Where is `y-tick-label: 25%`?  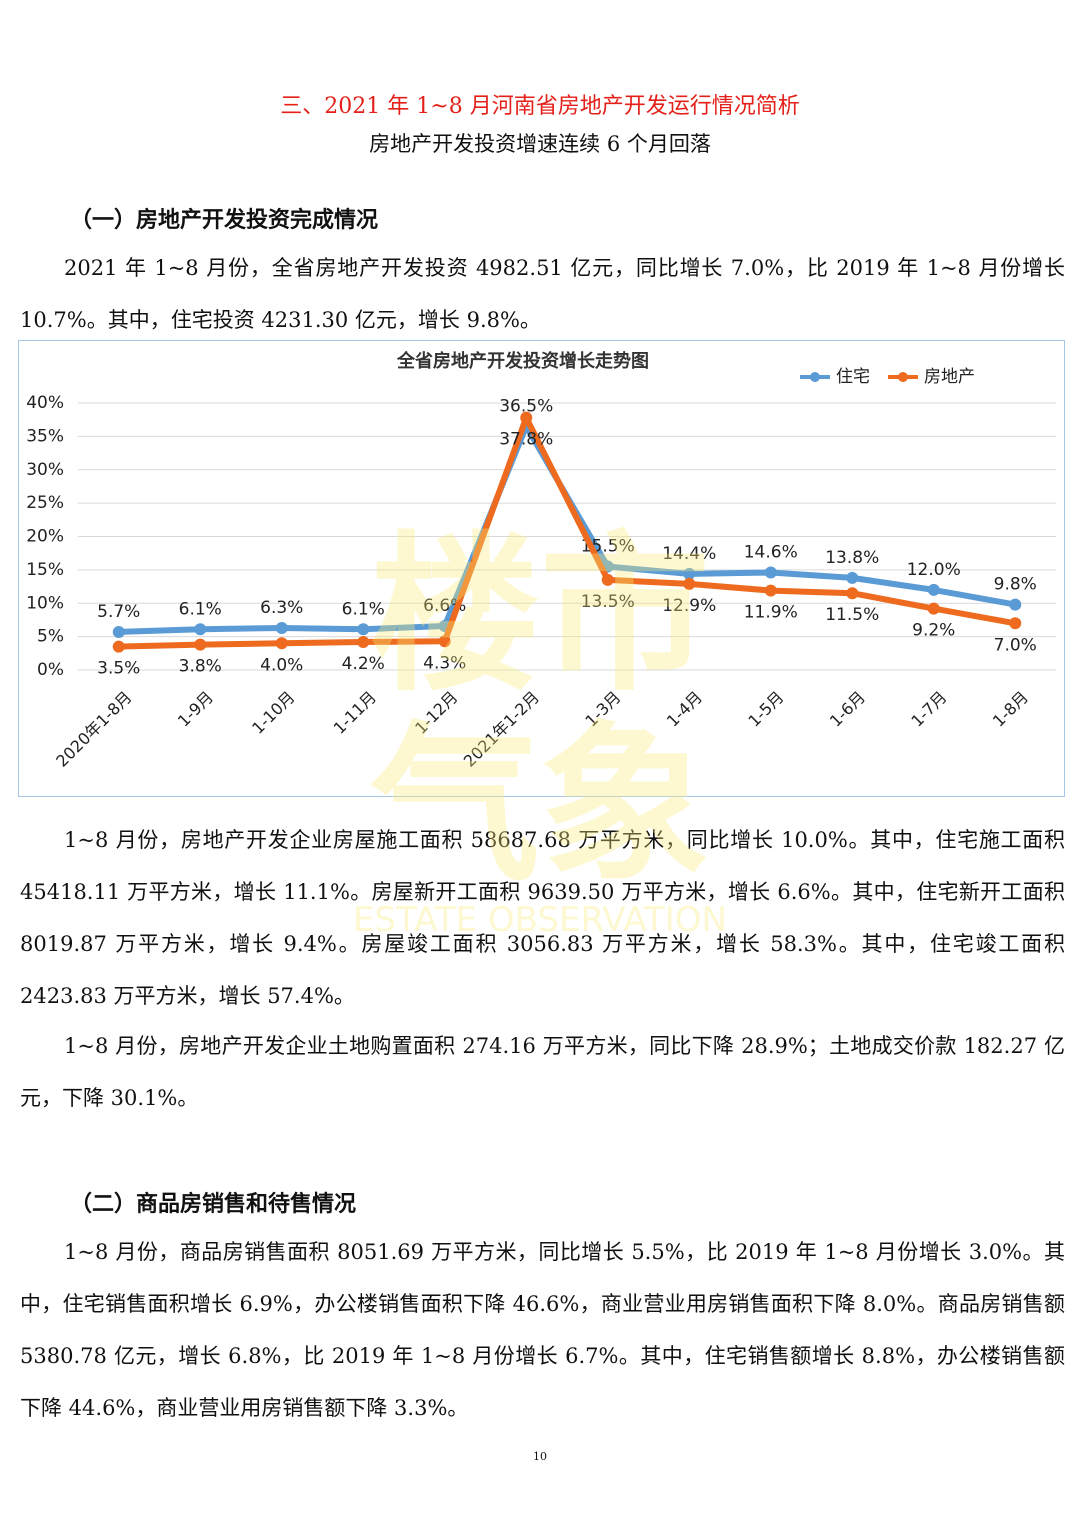 y-tick-label: 25% is located at coordinates (45, 503).